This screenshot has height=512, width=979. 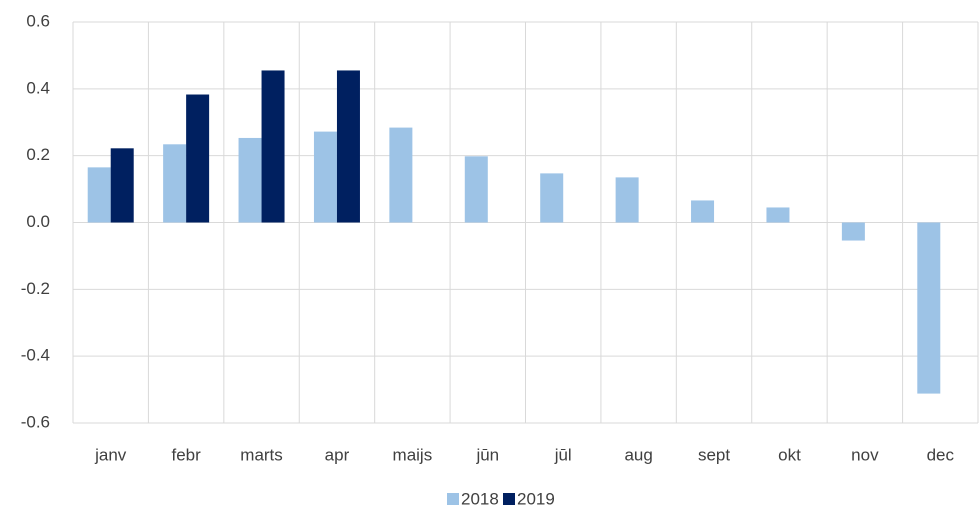 I want to click on x-tick-label: sept, so click(x=714, y=454).